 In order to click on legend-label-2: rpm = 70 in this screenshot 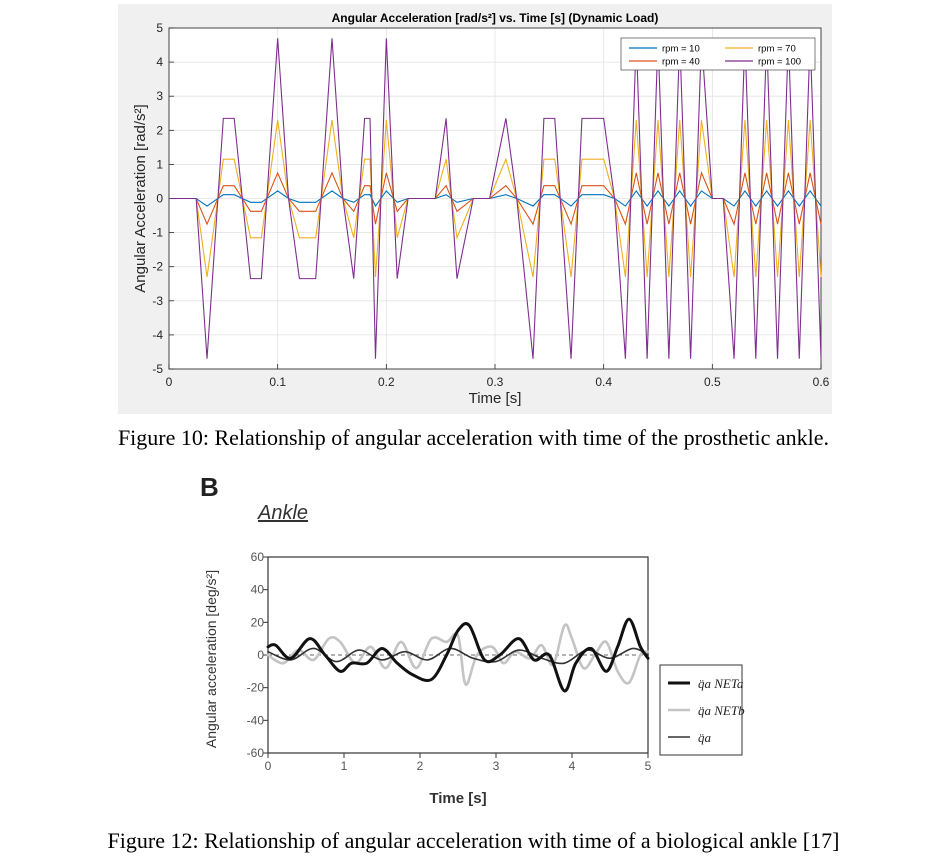, I will do `click(777, 49)`.